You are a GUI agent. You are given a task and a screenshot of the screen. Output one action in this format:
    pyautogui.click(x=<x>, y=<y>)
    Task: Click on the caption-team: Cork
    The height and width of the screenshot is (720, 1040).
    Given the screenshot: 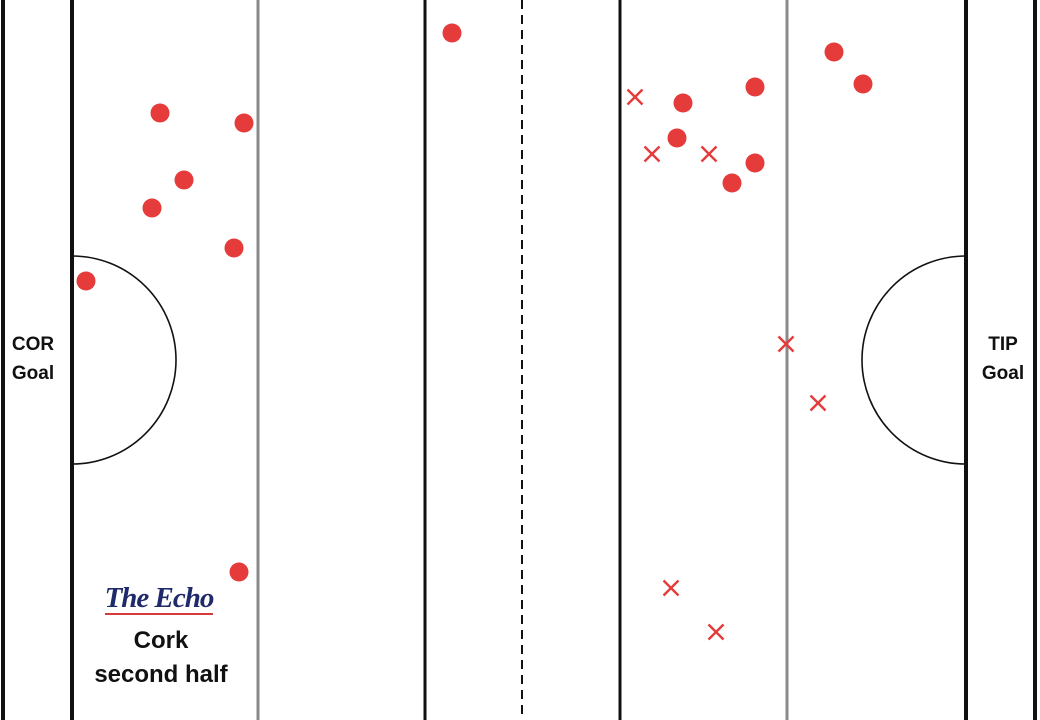 What is the action you would take?
    pyautogui.click(x=161, y=640)
    